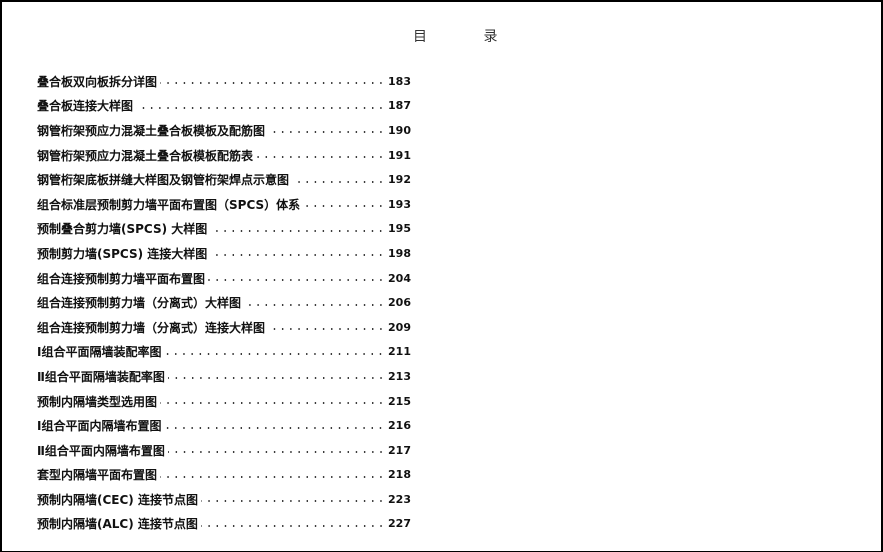  What do you see at coordinates (97, 475) in the screenshot?
I see `toc-entry-label: 套型内隔墙平面布置图` at bounding box center [97, 475].